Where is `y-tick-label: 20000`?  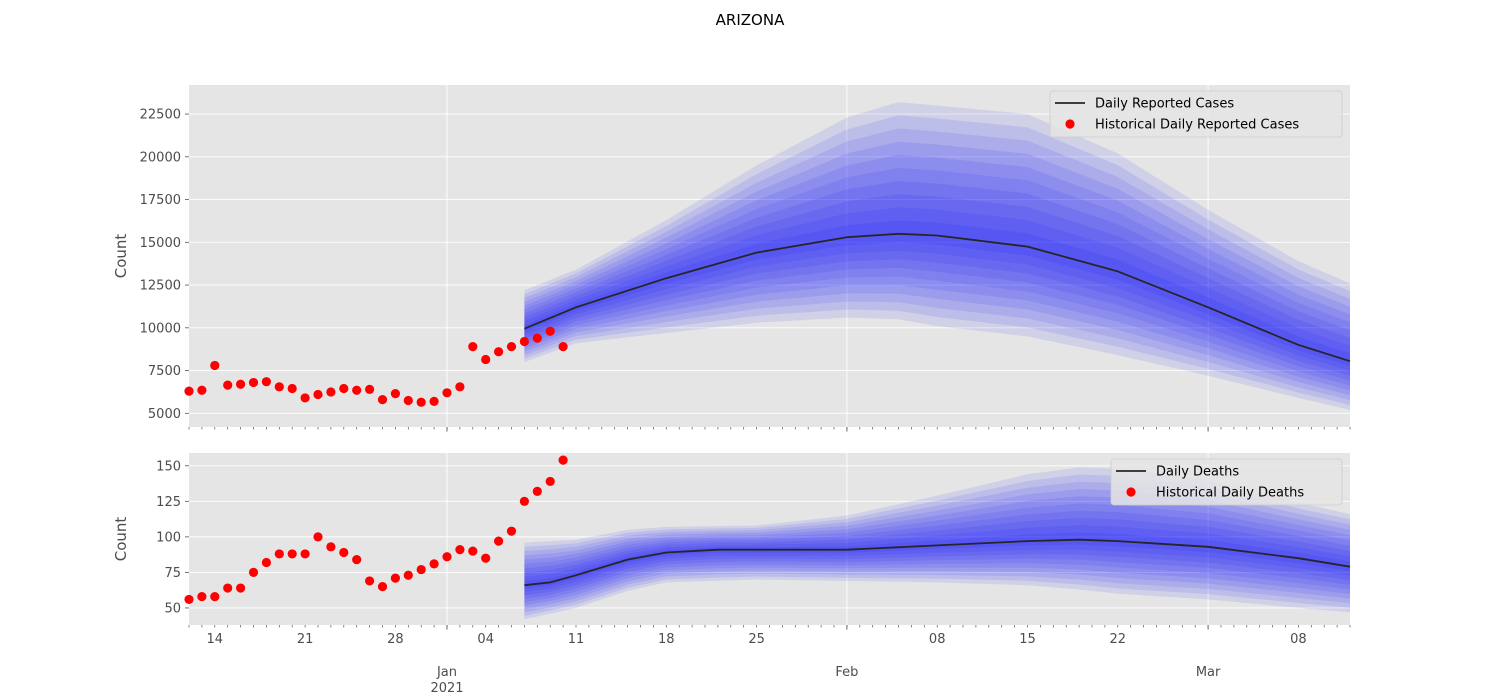 y-tick-label: 20000 is located at coordinates (160, 157).